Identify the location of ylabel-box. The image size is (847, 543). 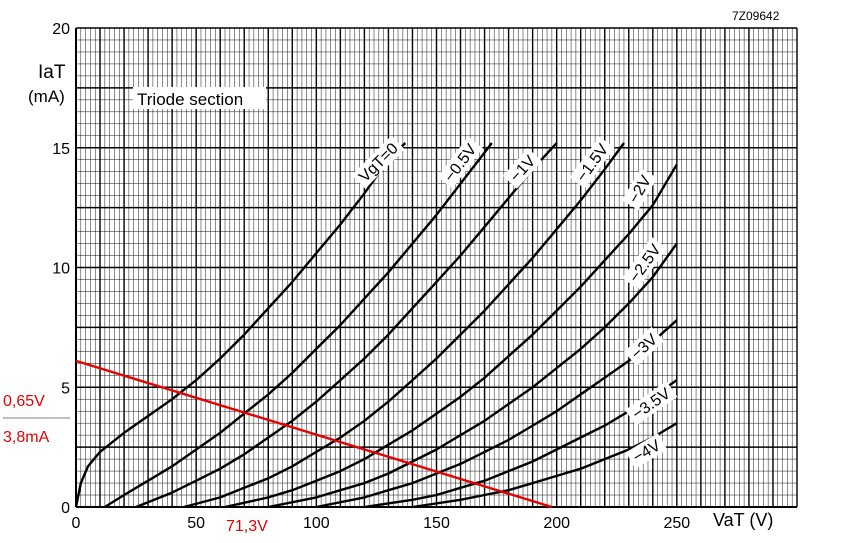
(48, 80).